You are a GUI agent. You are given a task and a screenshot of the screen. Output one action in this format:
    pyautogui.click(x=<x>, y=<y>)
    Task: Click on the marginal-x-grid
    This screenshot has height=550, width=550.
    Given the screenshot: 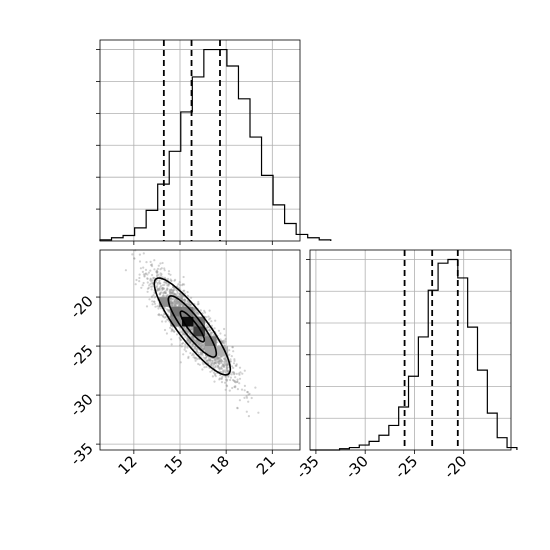 What is the action you would take?
    pyautogui.click(x=200, y=140)
    